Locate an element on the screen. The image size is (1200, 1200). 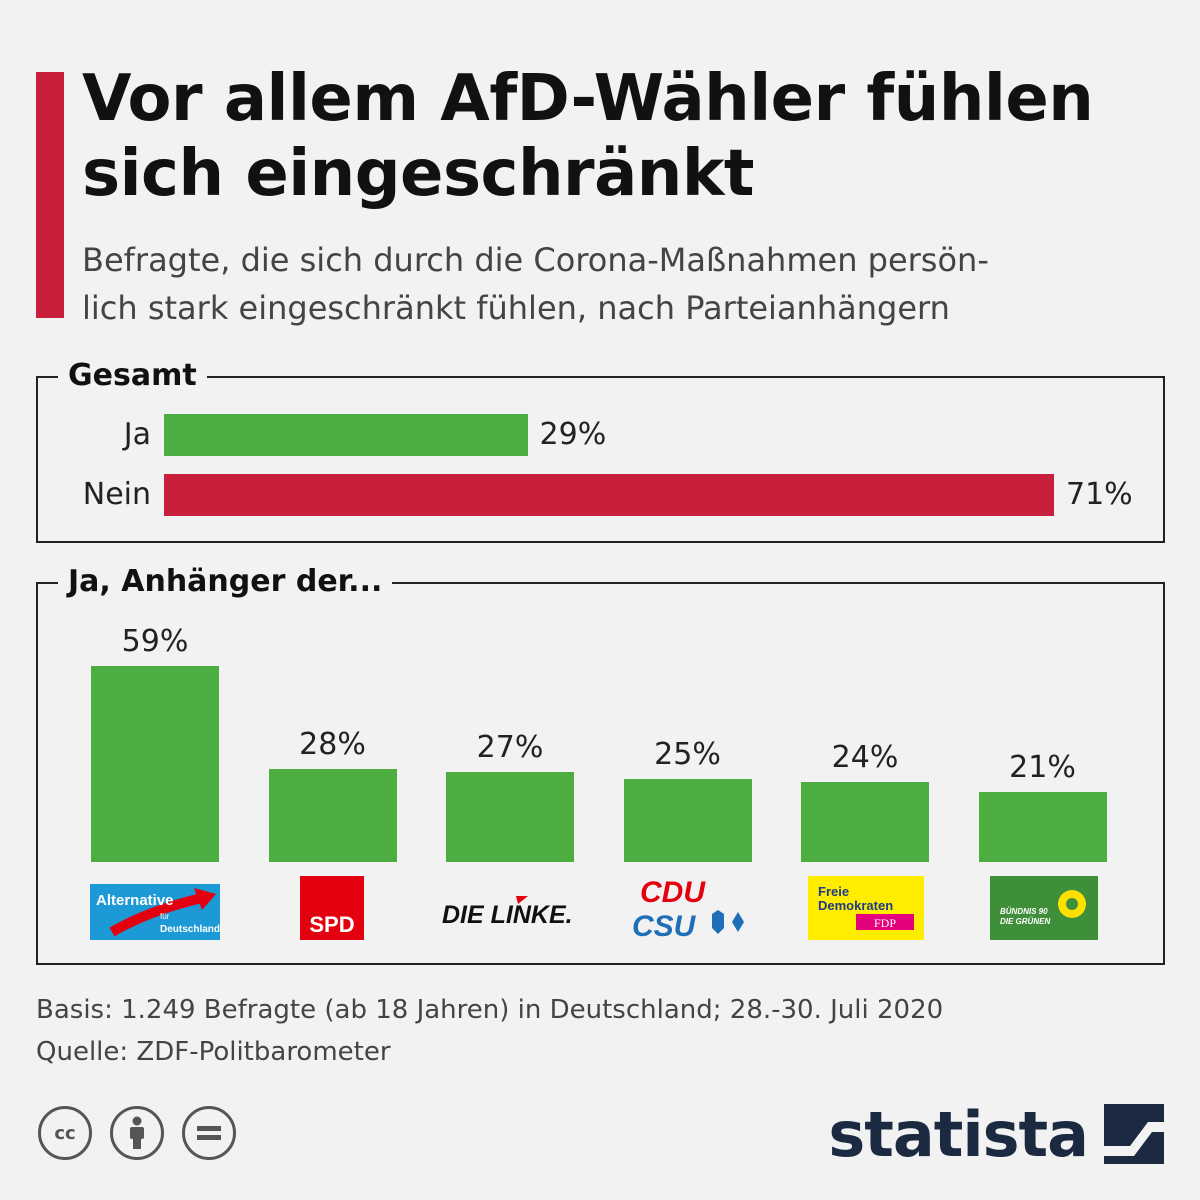
statista-logo-icon is located at coordinates (1134, 1134).